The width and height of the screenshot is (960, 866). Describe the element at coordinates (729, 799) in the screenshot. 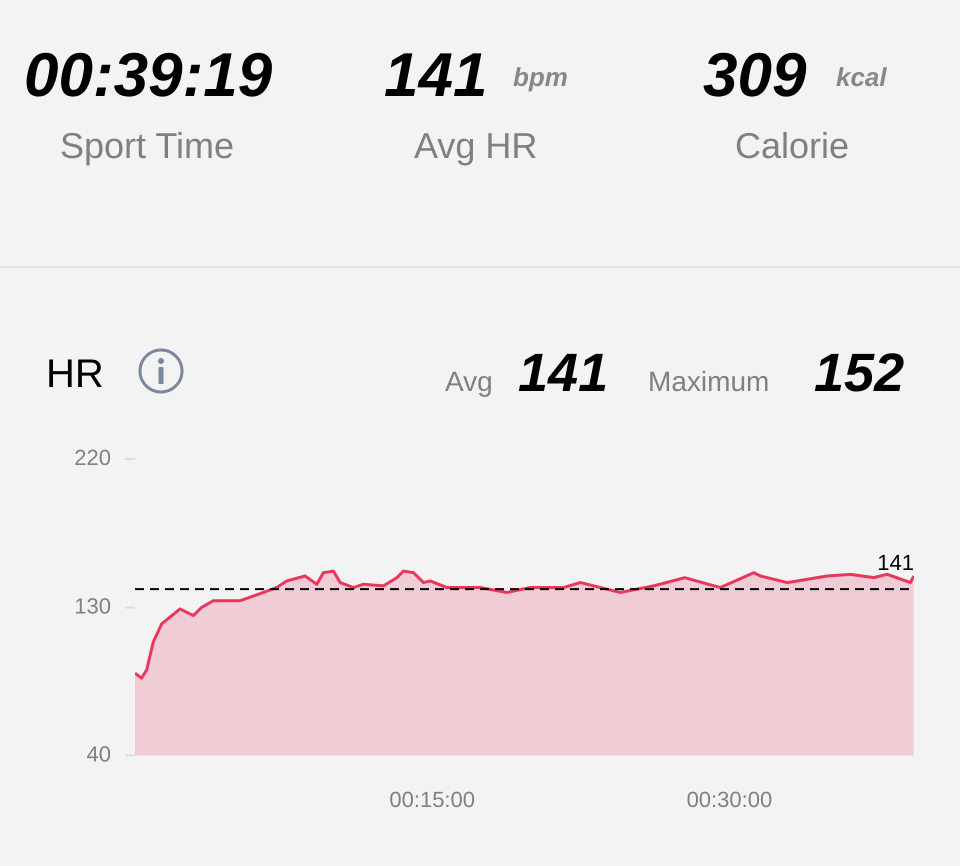

I see `x-tick-label: 00:30:00` at that location.